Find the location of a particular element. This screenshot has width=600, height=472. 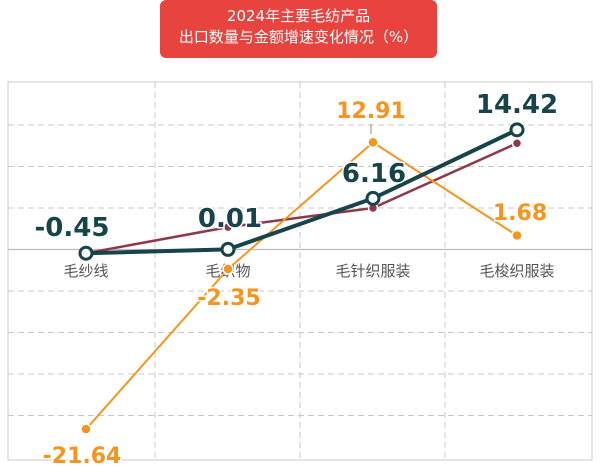

data-label-dark: 0.01 is located at coordinates (230, 219).